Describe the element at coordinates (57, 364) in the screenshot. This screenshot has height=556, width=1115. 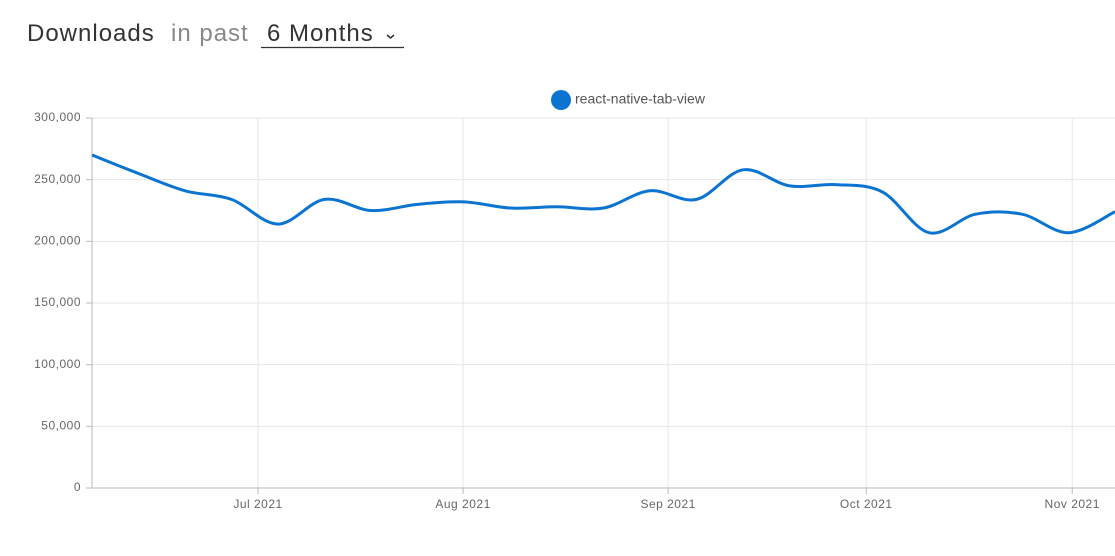
I see `y-tick-label: 100,000` at that location.